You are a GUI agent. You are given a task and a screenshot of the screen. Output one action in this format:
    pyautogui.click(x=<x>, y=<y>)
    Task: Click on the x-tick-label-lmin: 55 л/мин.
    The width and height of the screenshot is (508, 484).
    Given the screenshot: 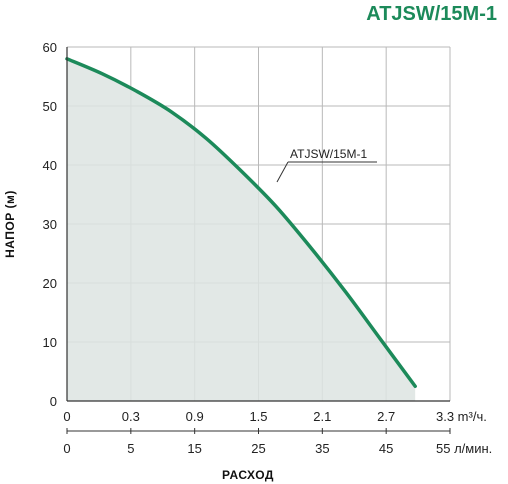 What is the action you would take?
    pyautogui.click(x=464, y=448)
    